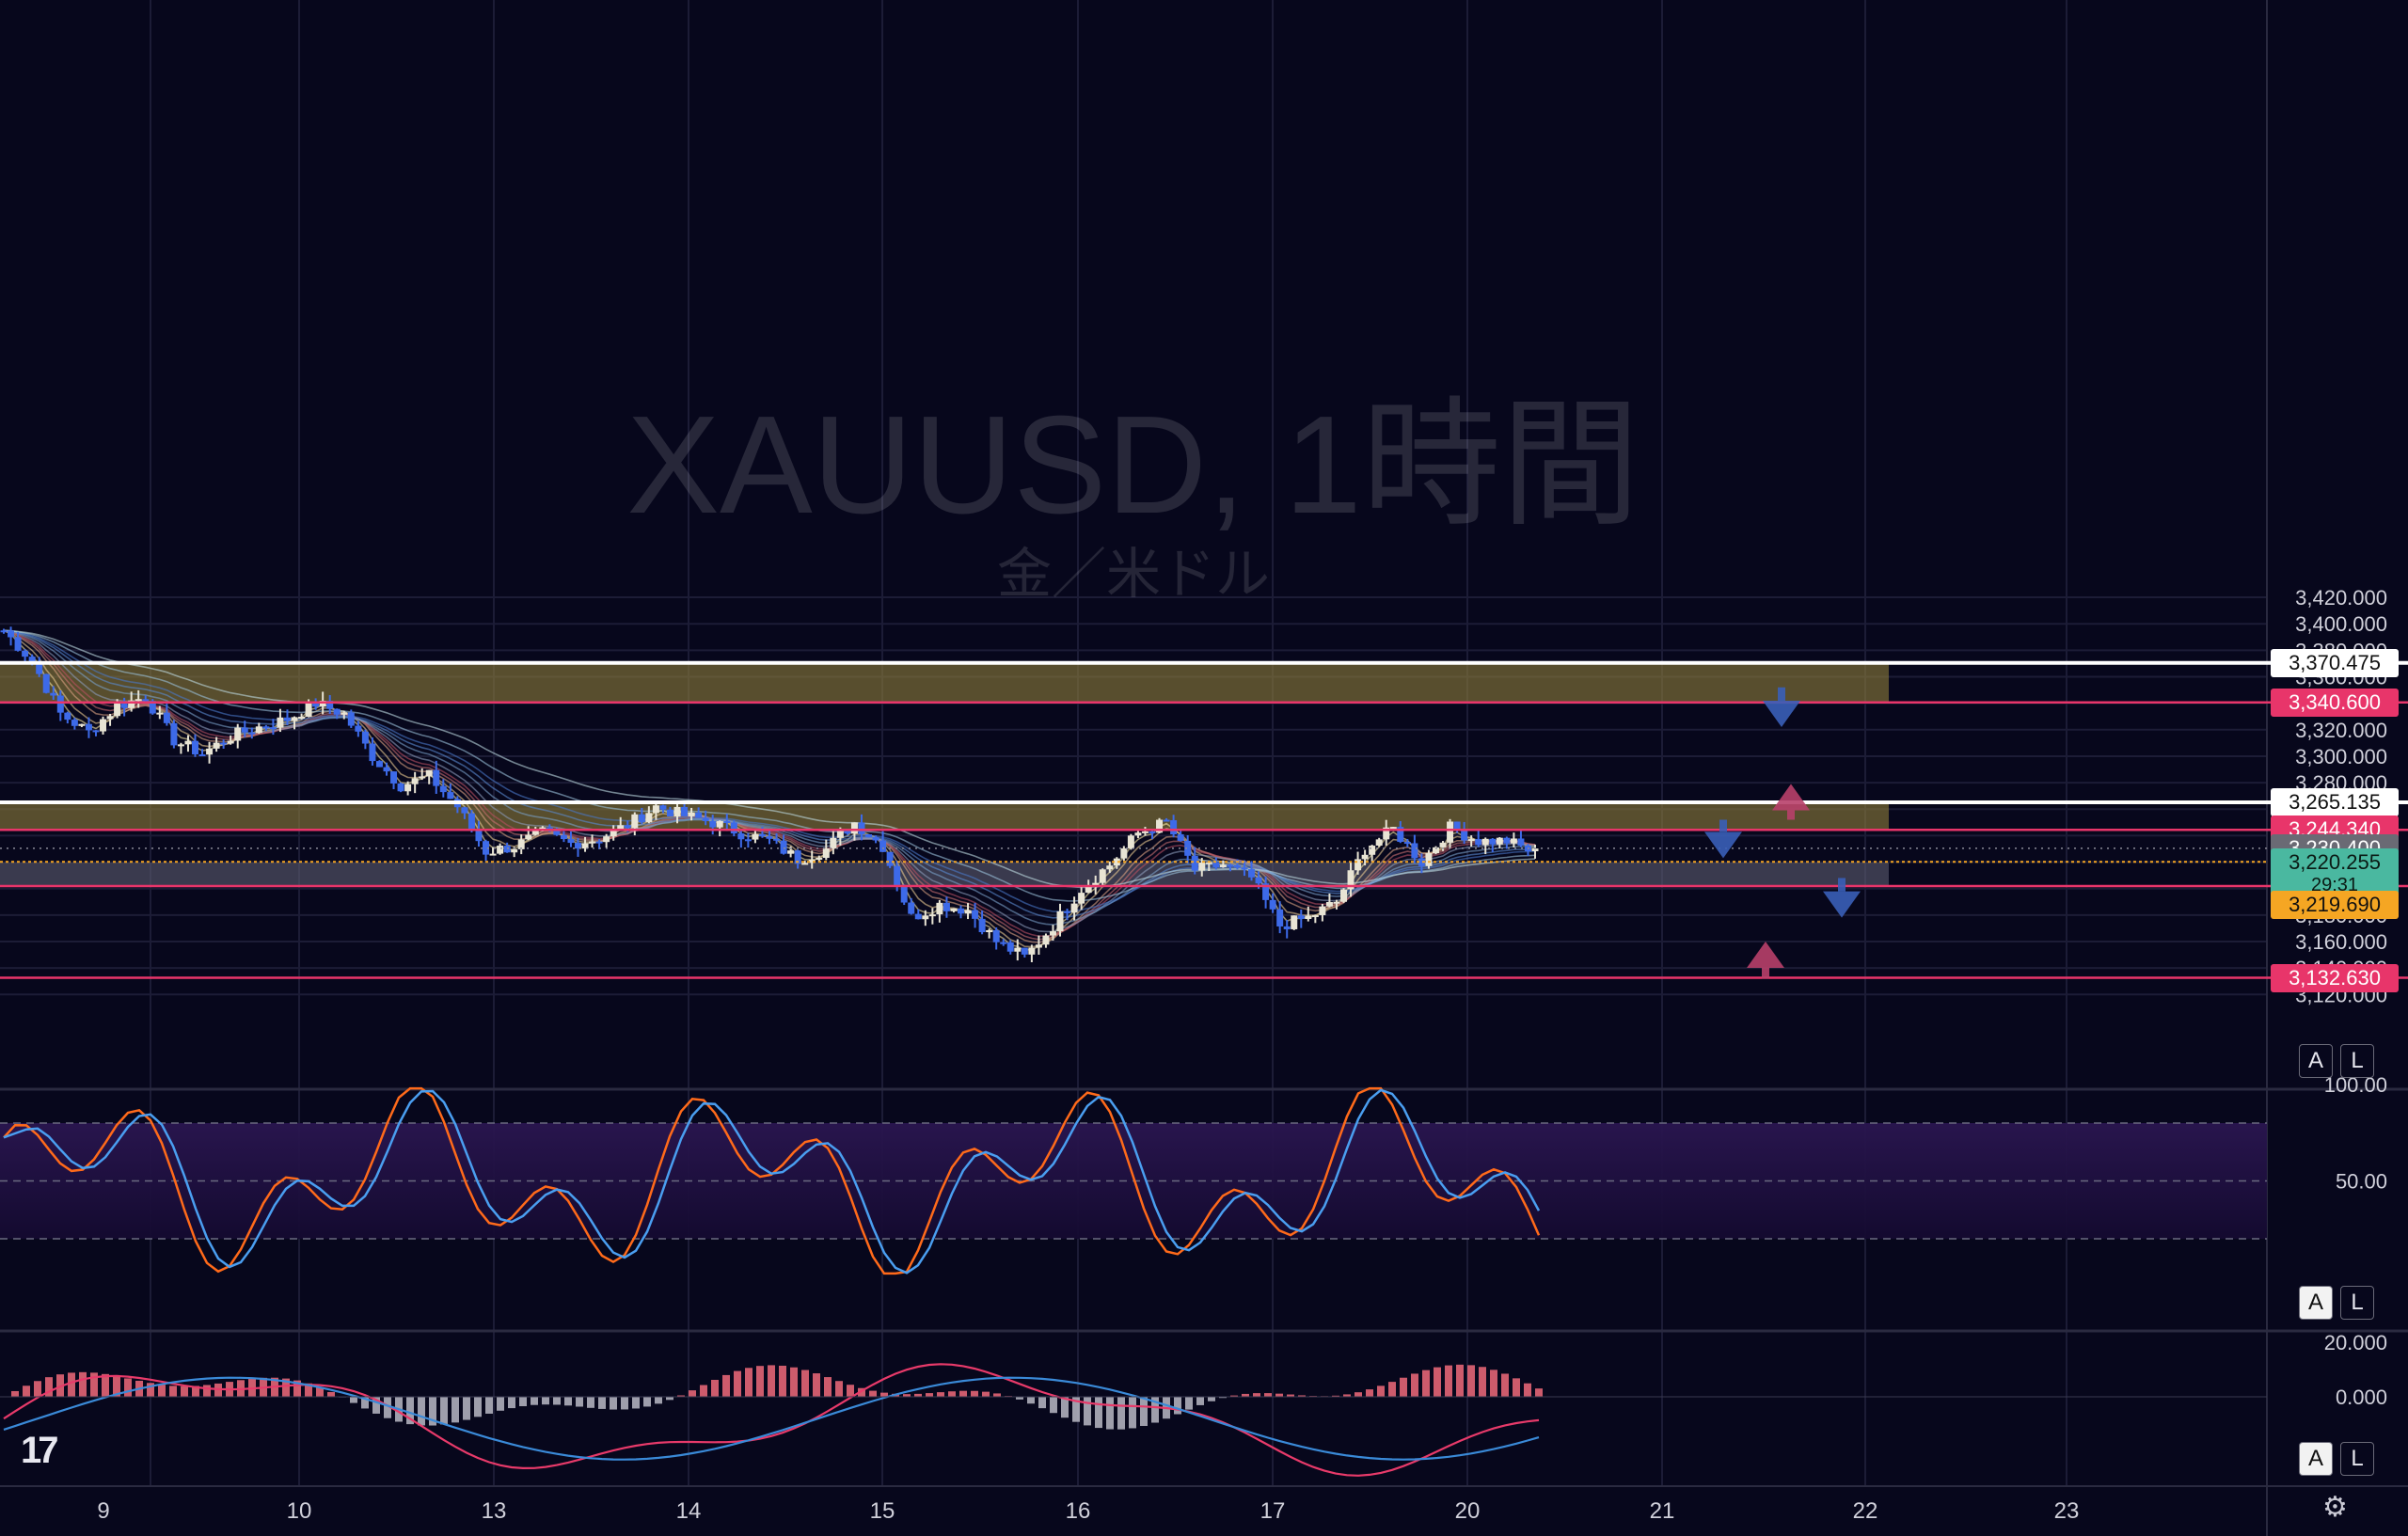 This screenshot has height=1536, width=2408. What do you see at coordinates (2335, 1507) in the screenshot?
I see `settings-gear-icon: ⚙` at bounding box center [2335, 1507].